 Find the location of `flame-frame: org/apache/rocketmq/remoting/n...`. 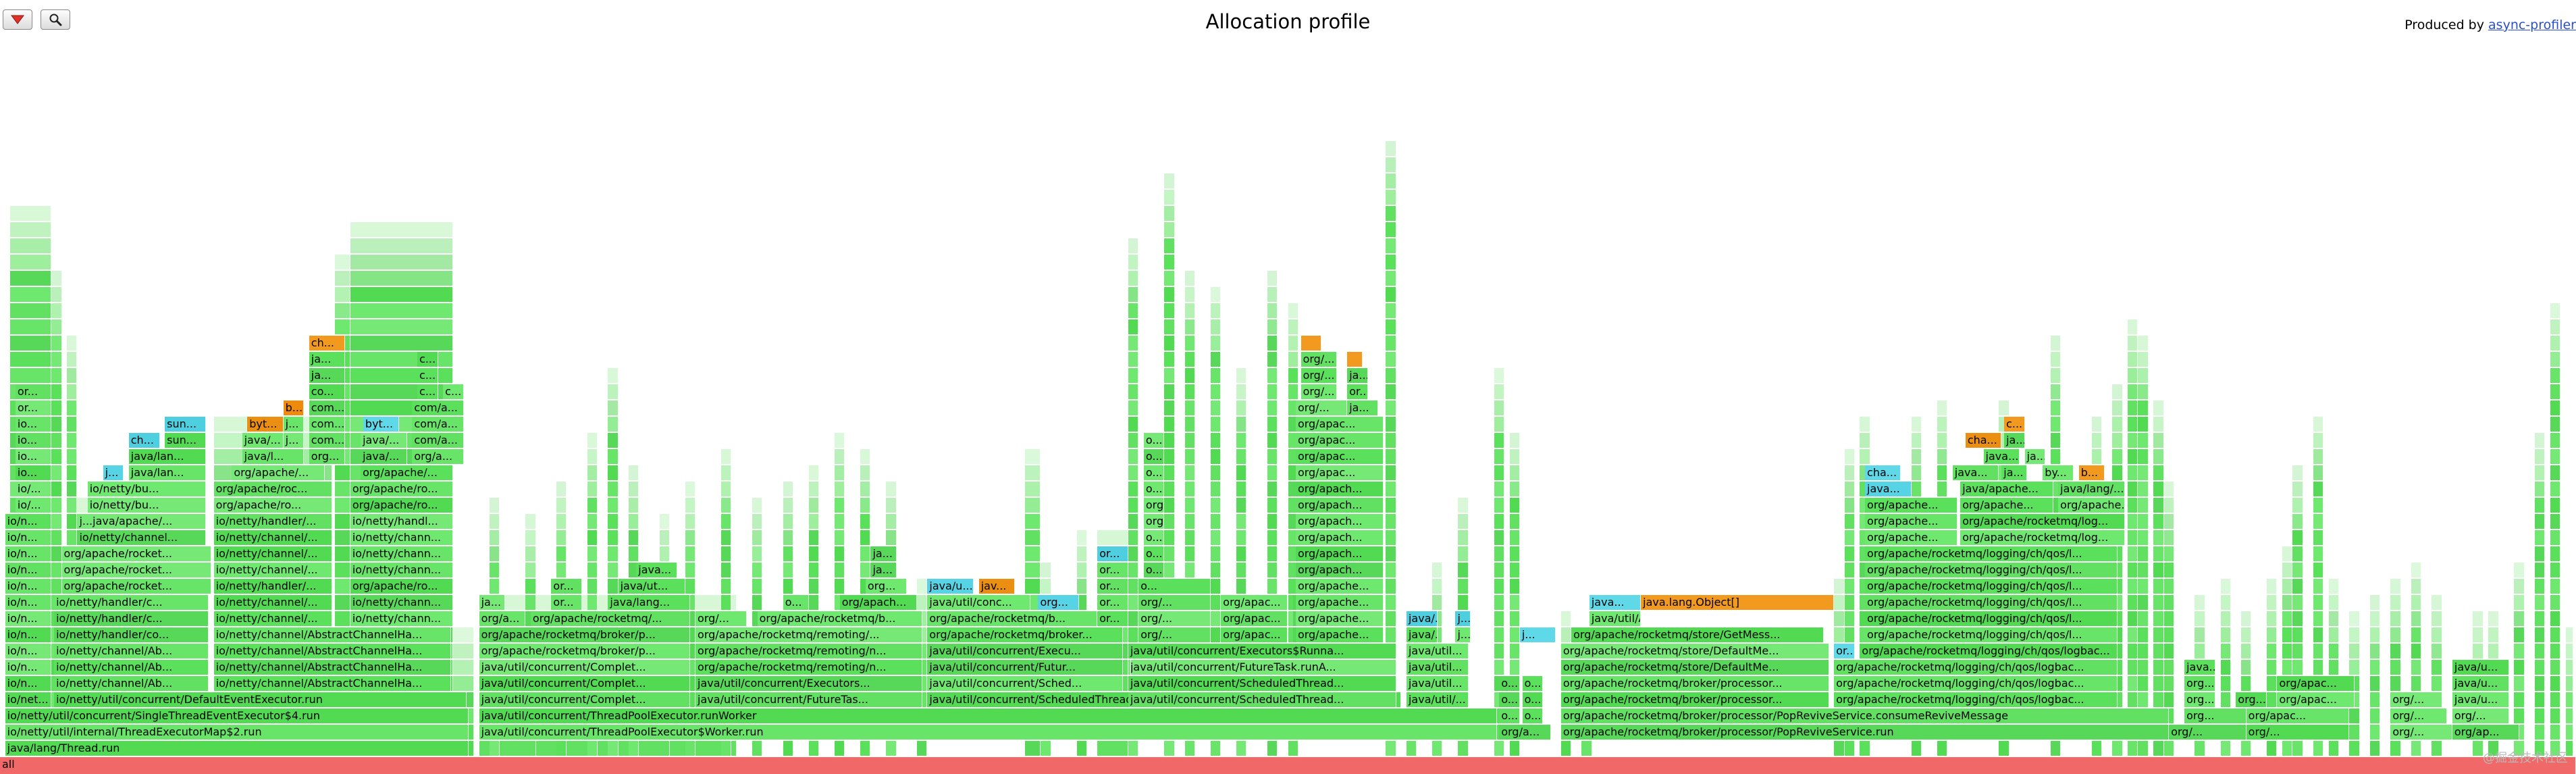

flame-frame: org/apache/rocketmq/remoting/n... is located at coordinates (809, 667).